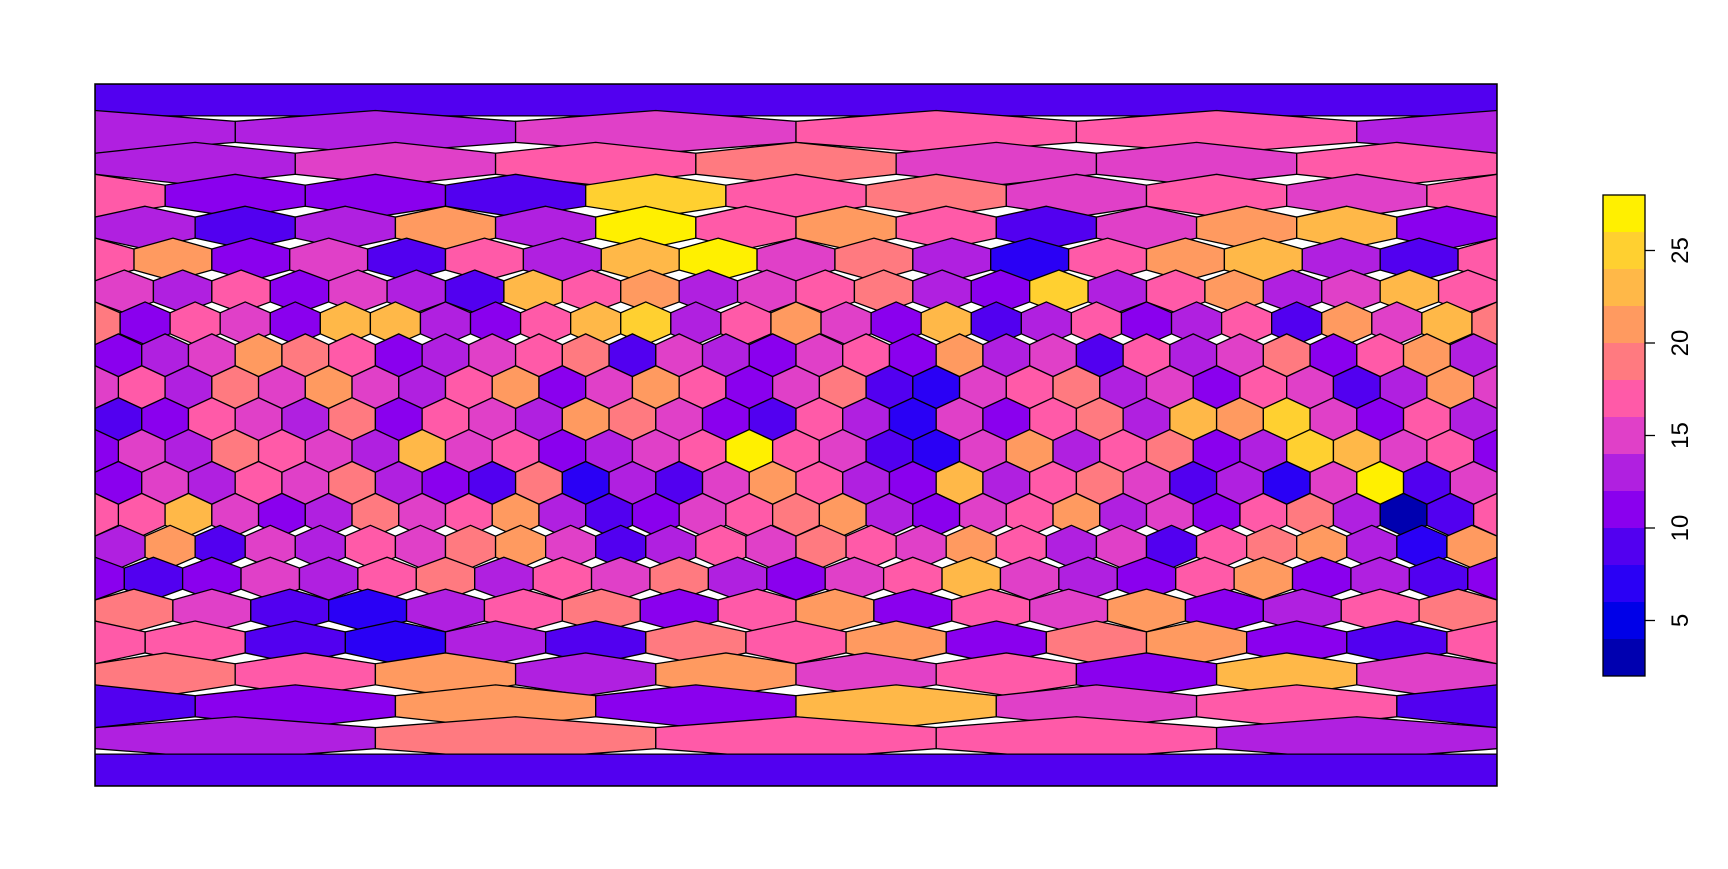  I want to click on legend: 5 10 15 20 25, so click(1648, 435).